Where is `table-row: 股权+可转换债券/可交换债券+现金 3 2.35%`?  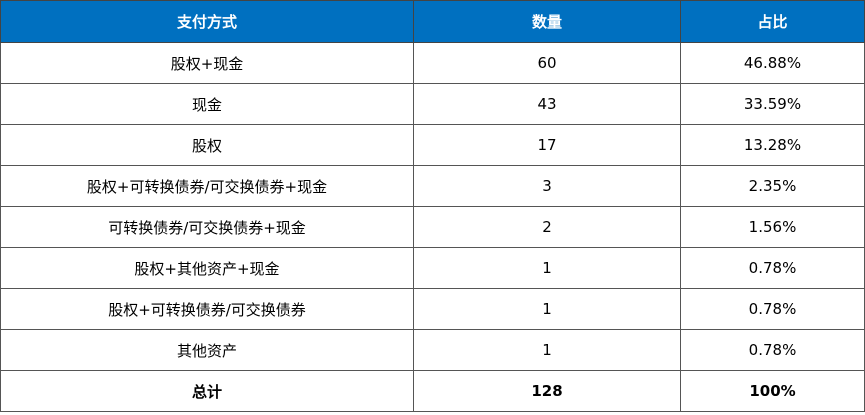 table-row: 股权+可转换债券/可交换债券+现金 3 2.35% is located at coordinates (432, 186).